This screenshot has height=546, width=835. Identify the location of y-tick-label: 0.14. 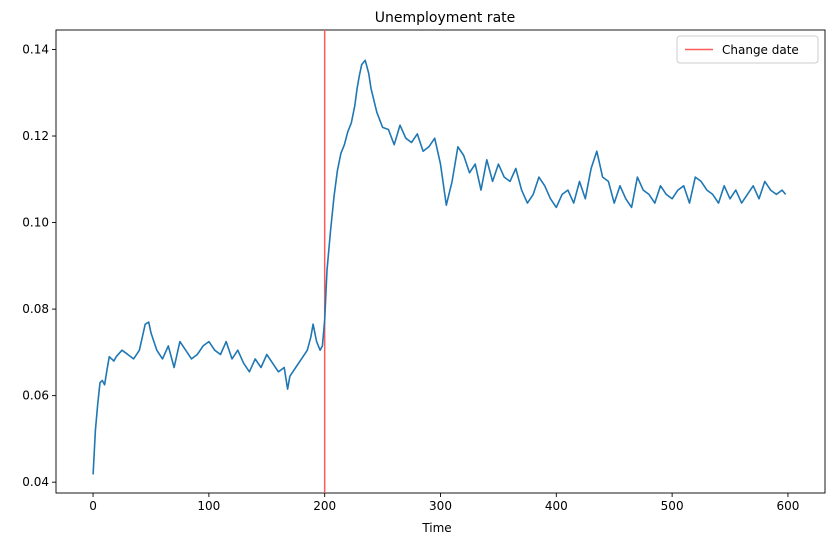
(35, 49).